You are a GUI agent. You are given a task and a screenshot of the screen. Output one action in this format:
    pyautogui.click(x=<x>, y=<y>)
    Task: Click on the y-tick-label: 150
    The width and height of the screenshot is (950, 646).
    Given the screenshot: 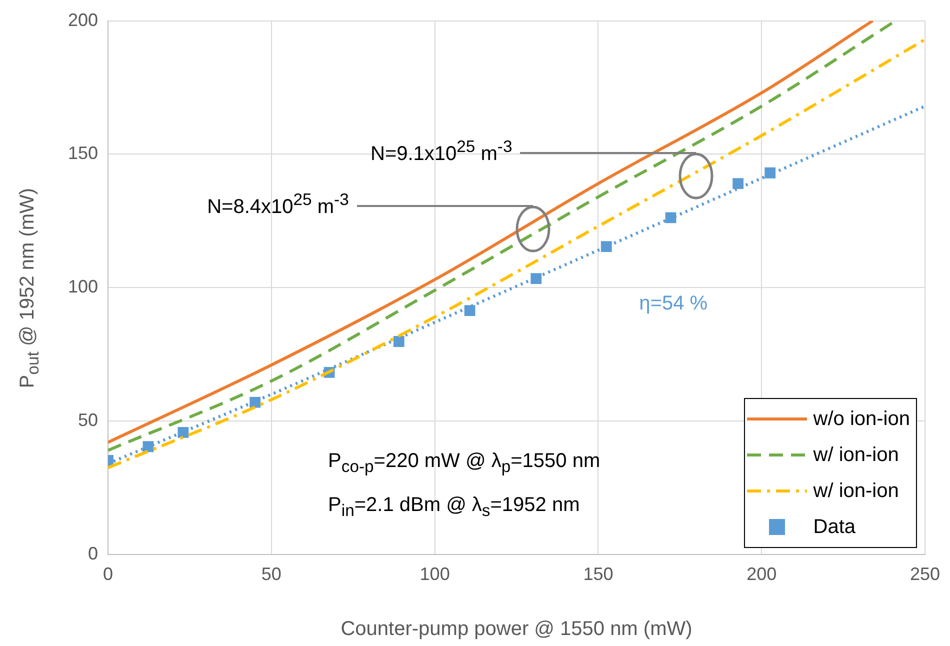 What is the action you would take?
    pyautogui.click(x=83, y=153)
    